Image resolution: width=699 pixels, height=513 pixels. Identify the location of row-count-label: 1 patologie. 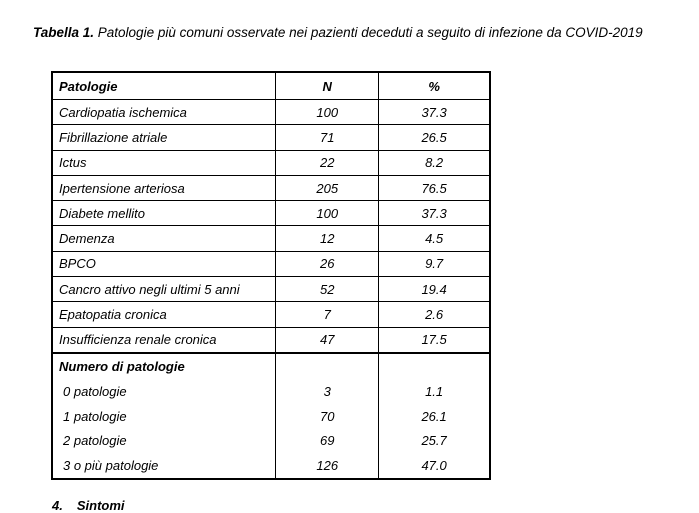
(164, 416).